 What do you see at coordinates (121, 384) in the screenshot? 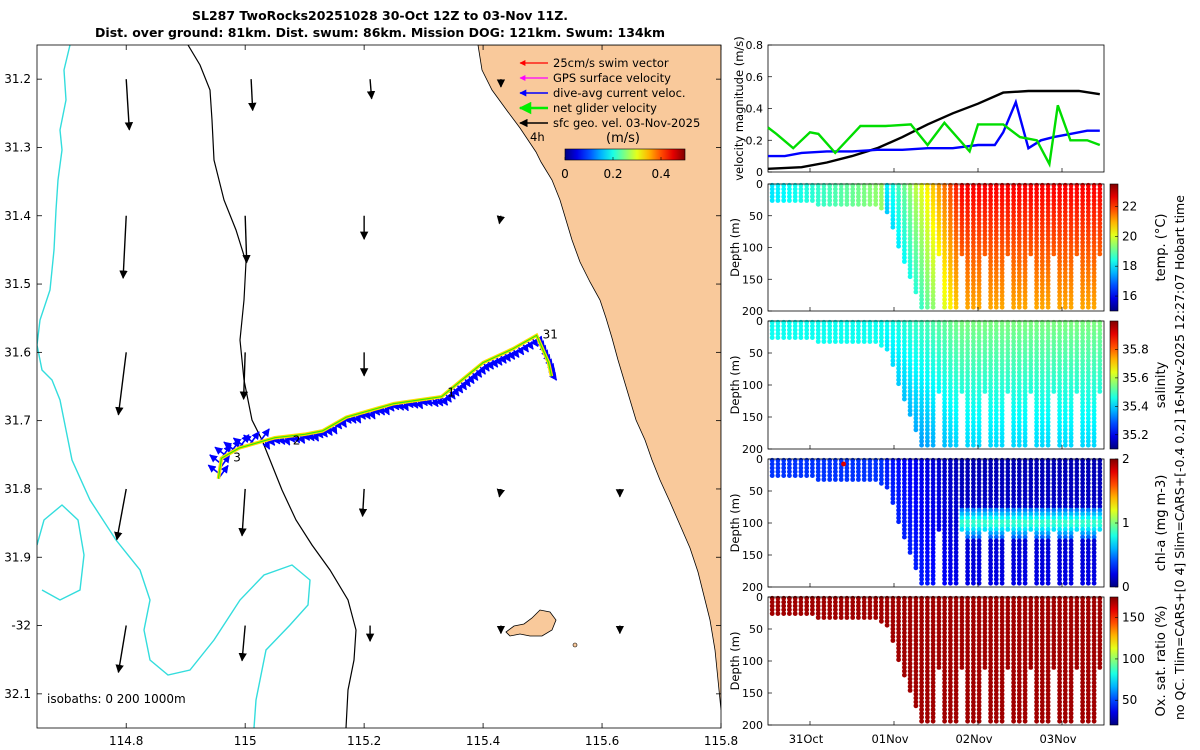
I see `sfc-geo-vector` at bounding box center [121, 384].